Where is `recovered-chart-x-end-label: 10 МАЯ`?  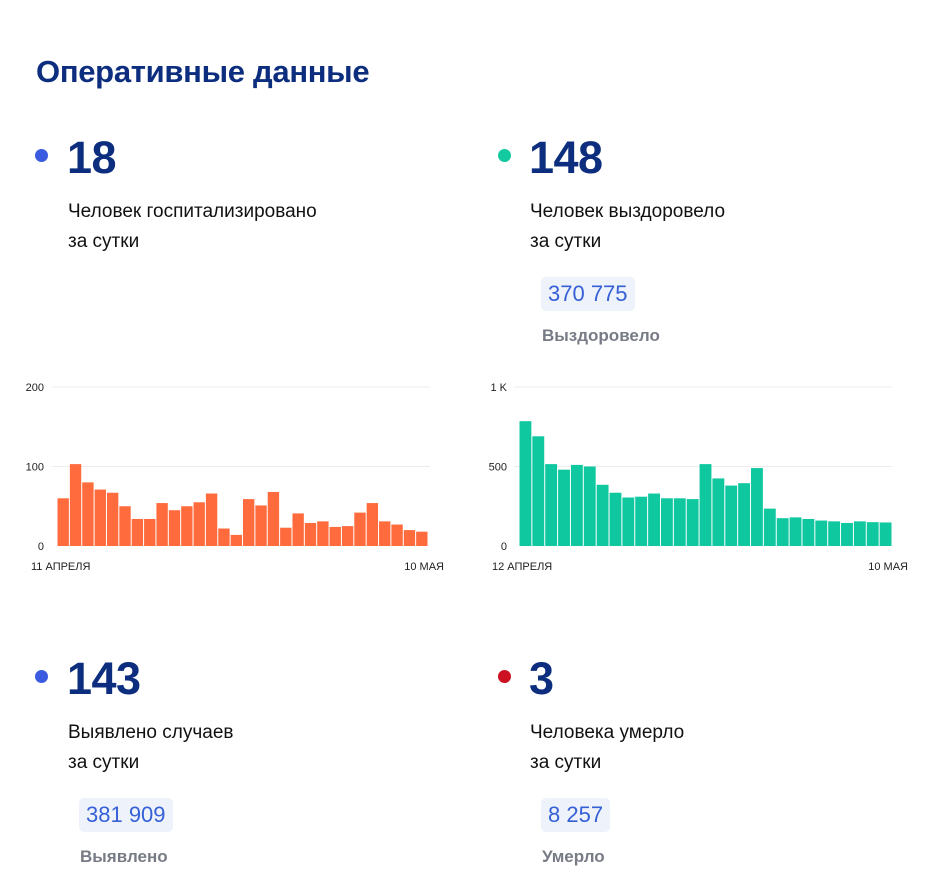 recovered-chart-x-end-label: 10 МАЯ is located at coordinates (888, 567).